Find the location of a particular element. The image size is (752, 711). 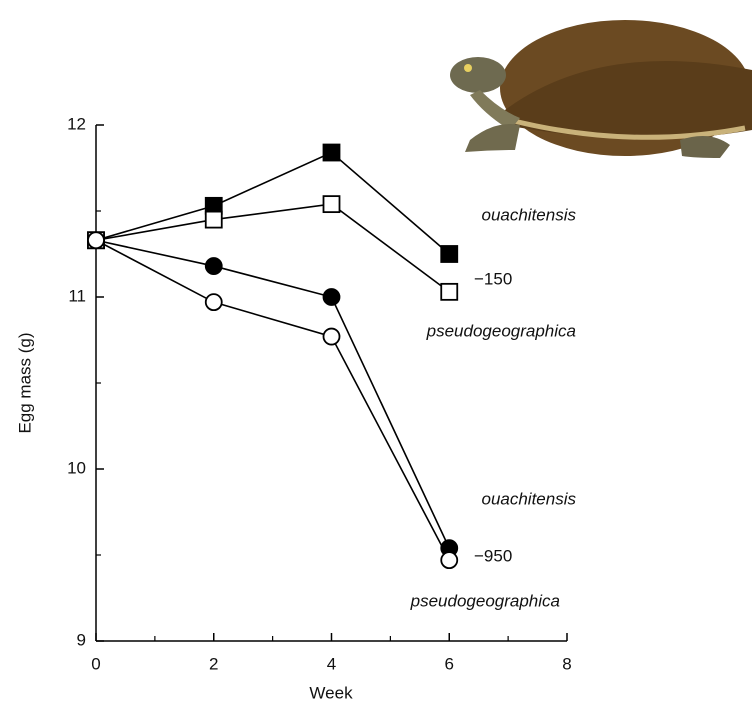

x-axis-title: Week is located at coordinates (331, 692).